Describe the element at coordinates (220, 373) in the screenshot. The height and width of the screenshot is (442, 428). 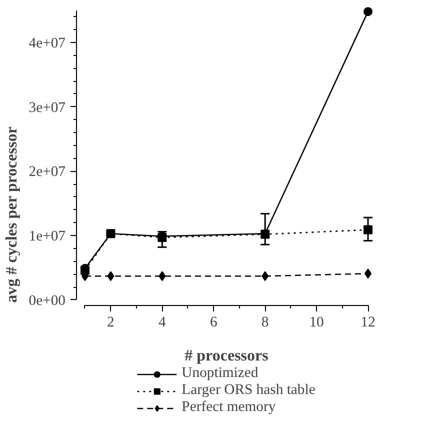
I see `legend-label: Unoptimized` at that location.